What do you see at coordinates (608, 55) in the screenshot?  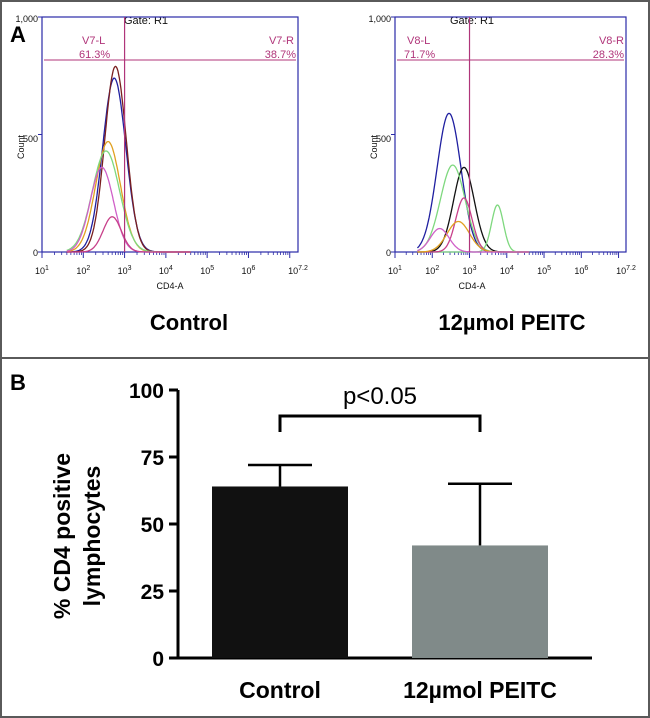 I see `right-region-percent: 28.3%` at bounding box center [608, 55].